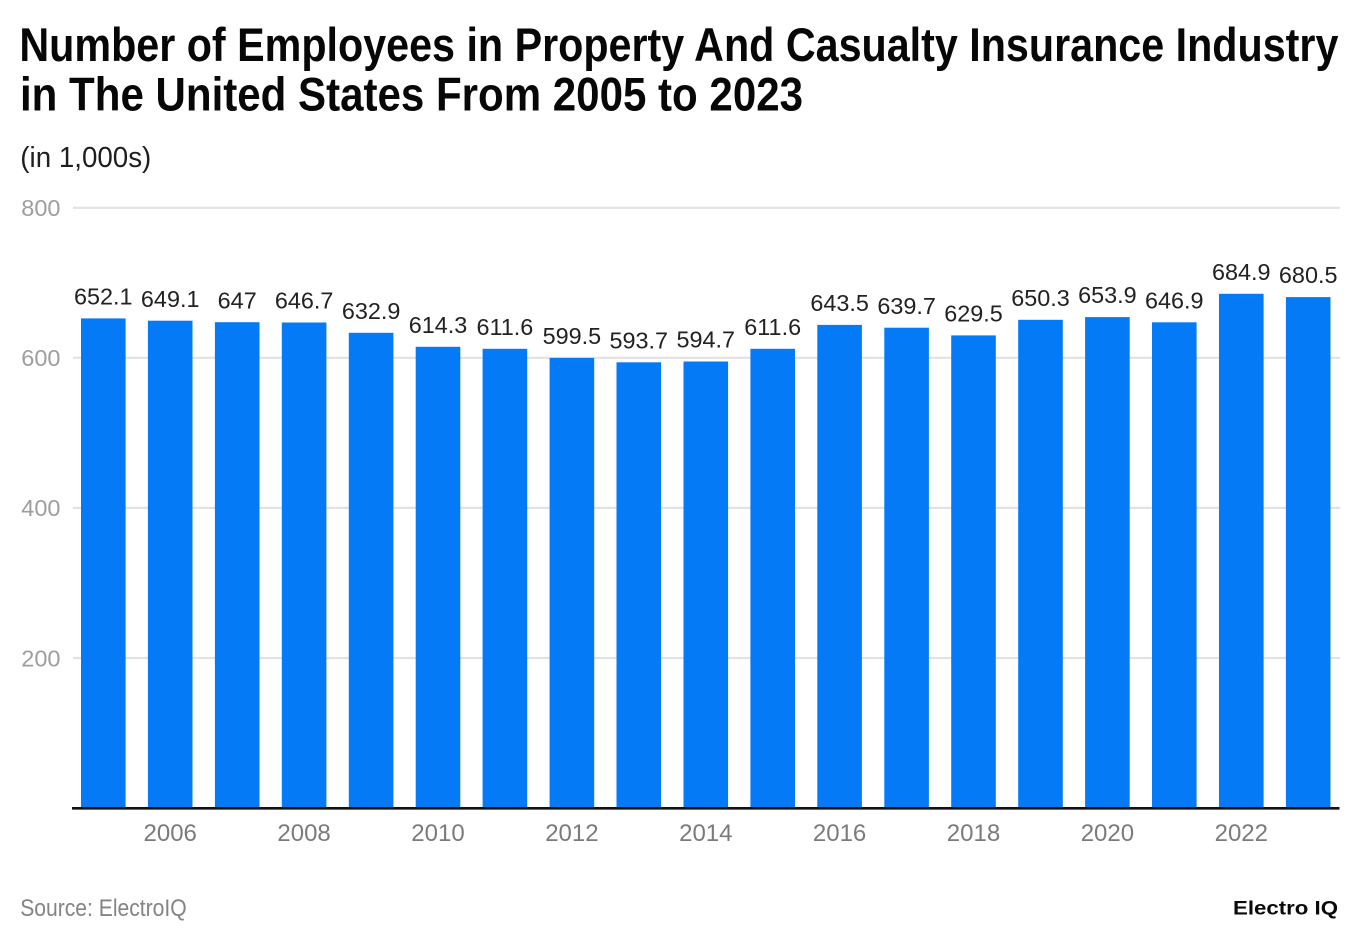  What do you see at coordinates (304, 301) in the screenshot?
I see `svg-text: 646.7` at bounding box center [304, 301].